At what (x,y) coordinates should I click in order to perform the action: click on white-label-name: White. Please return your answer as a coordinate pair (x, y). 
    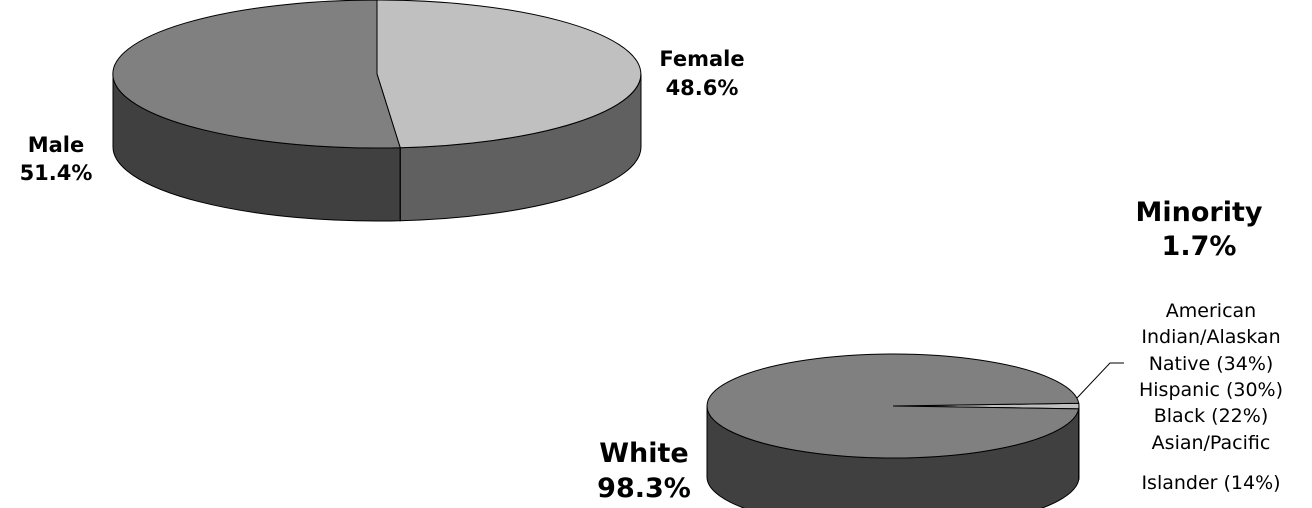
    Looking at the image, I should click on (643, 453).